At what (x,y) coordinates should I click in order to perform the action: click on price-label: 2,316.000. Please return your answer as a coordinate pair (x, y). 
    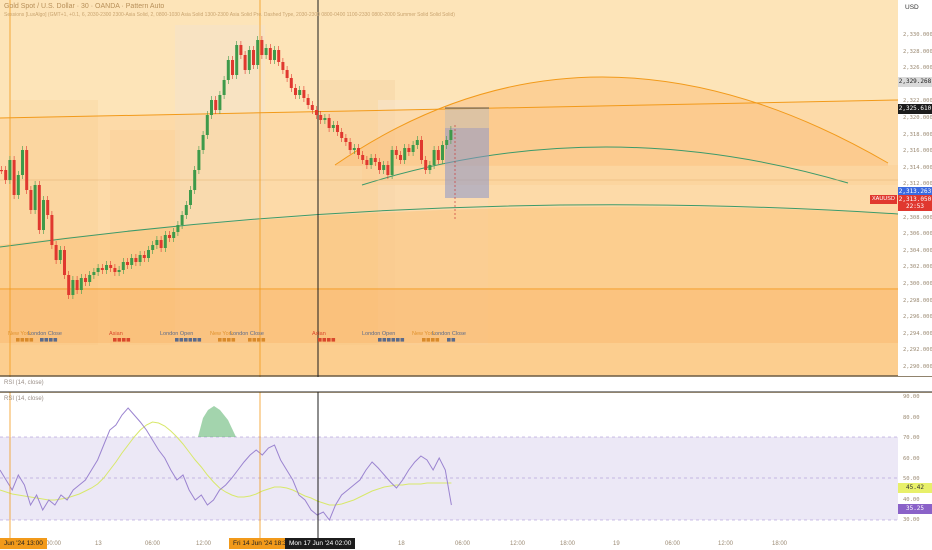
    Looking at the image, I should click on (917, 151).